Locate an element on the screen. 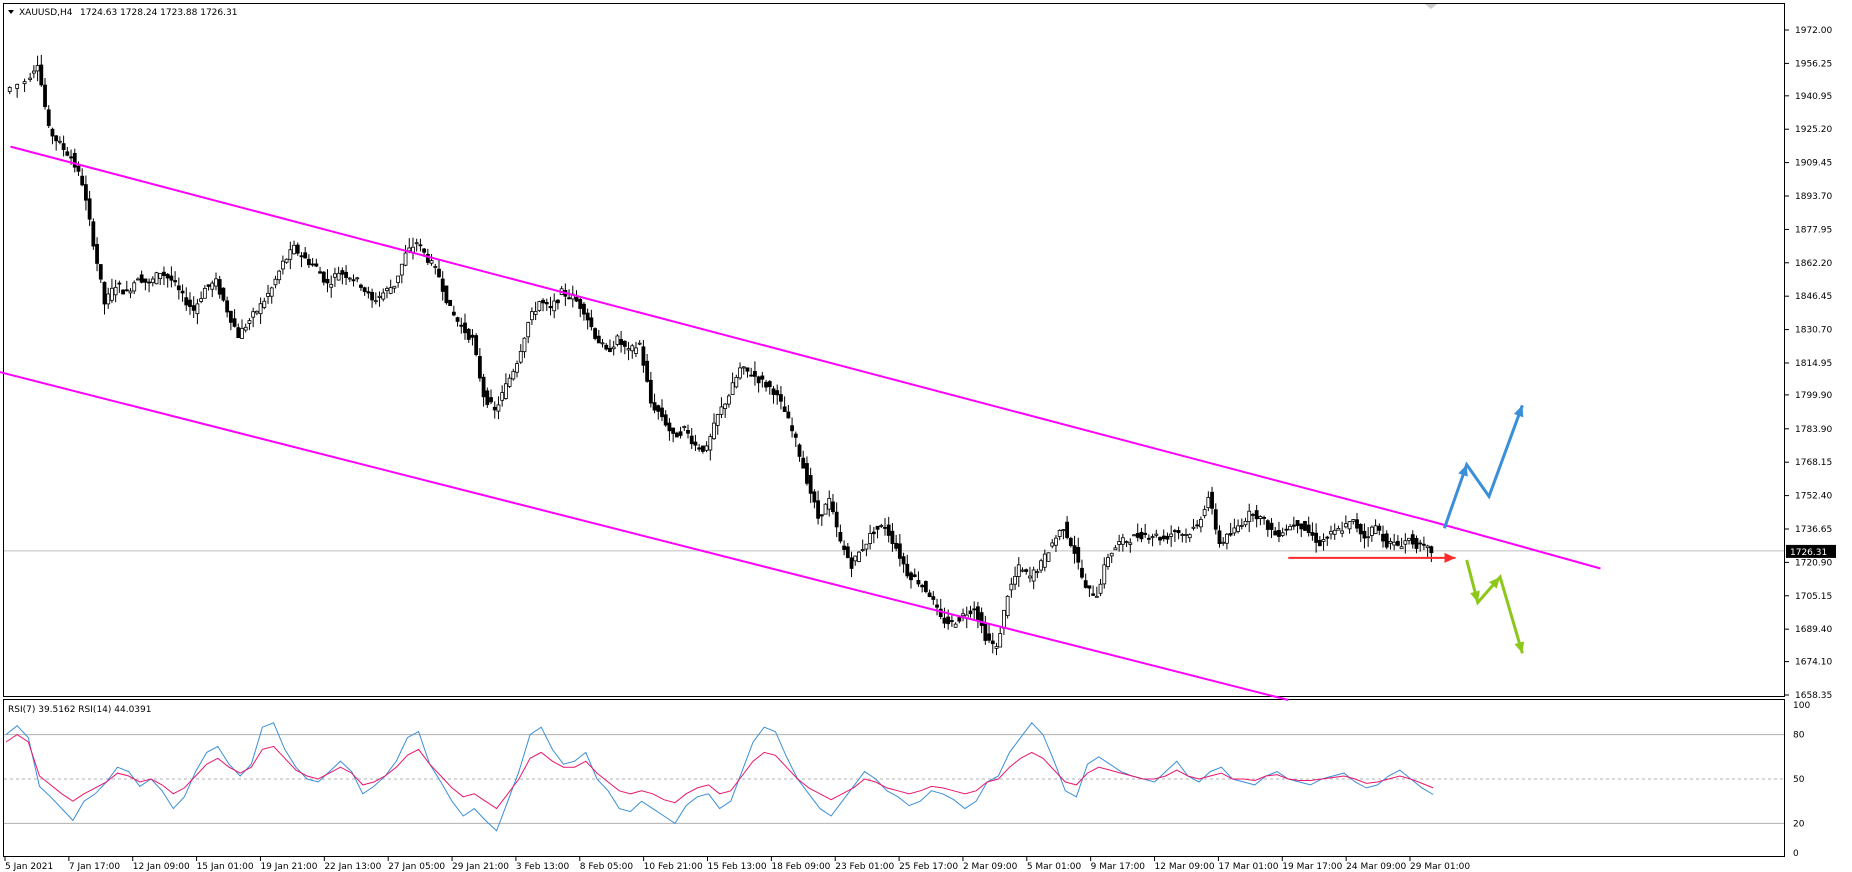 The width and height of the screenshot is (1852, 872). time-tick-label: 15 Jan 01:00 is located at coordinates (225, 867).